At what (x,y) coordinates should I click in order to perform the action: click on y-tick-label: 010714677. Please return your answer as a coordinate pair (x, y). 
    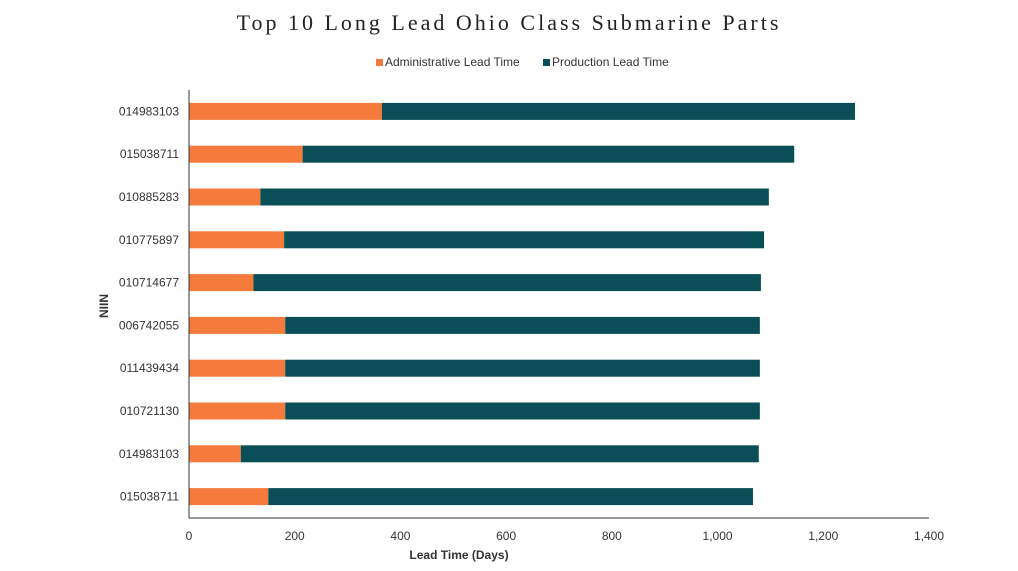
    Looking at the image, I should click on (149, 283).